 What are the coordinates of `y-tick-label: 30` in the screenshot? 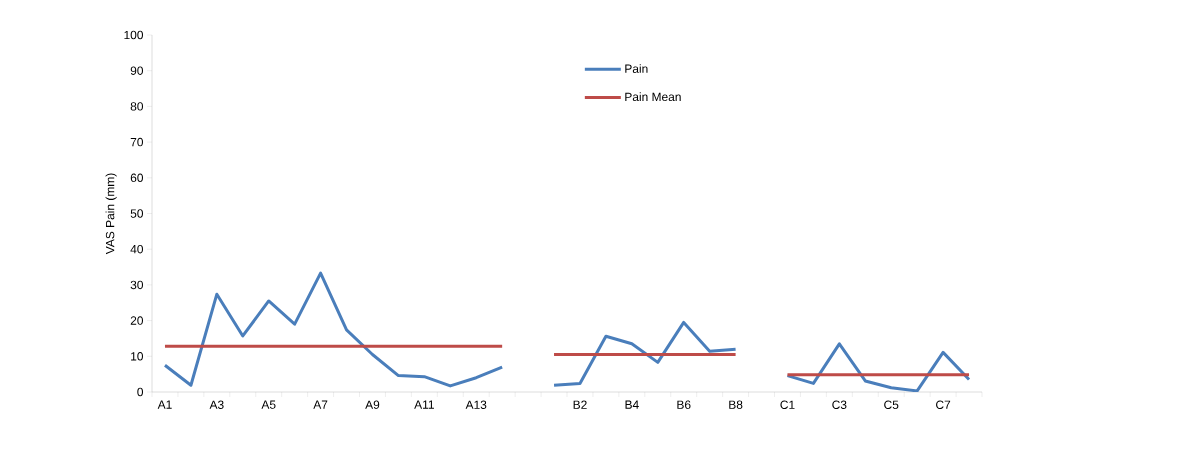 It's located at (137, 285).